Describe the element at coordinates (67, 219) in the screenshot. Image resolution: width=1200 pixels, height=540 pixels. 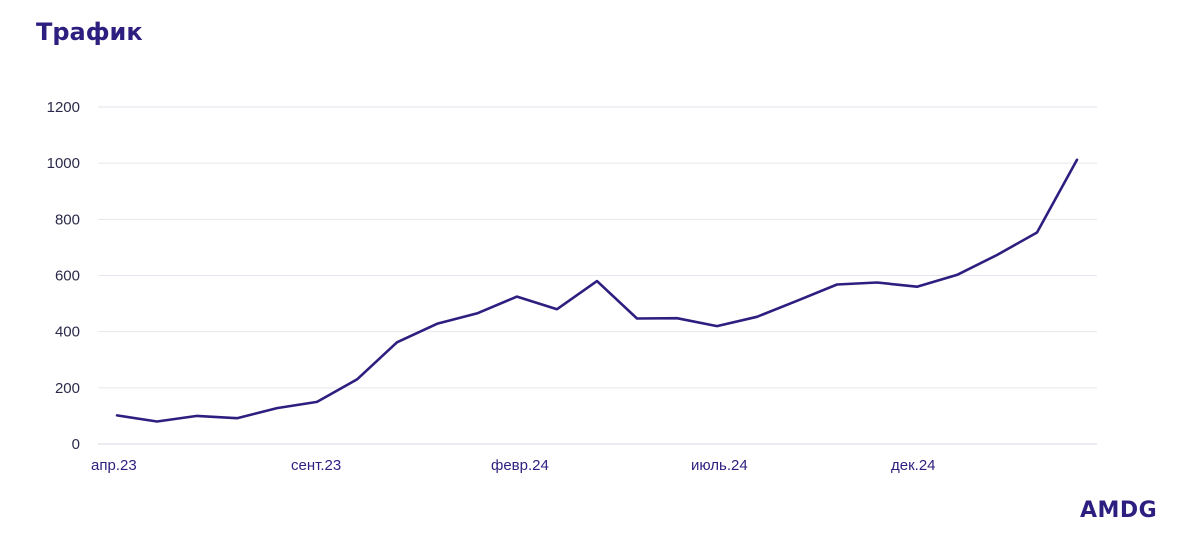
I see `y-tick-label: 800` at that location.